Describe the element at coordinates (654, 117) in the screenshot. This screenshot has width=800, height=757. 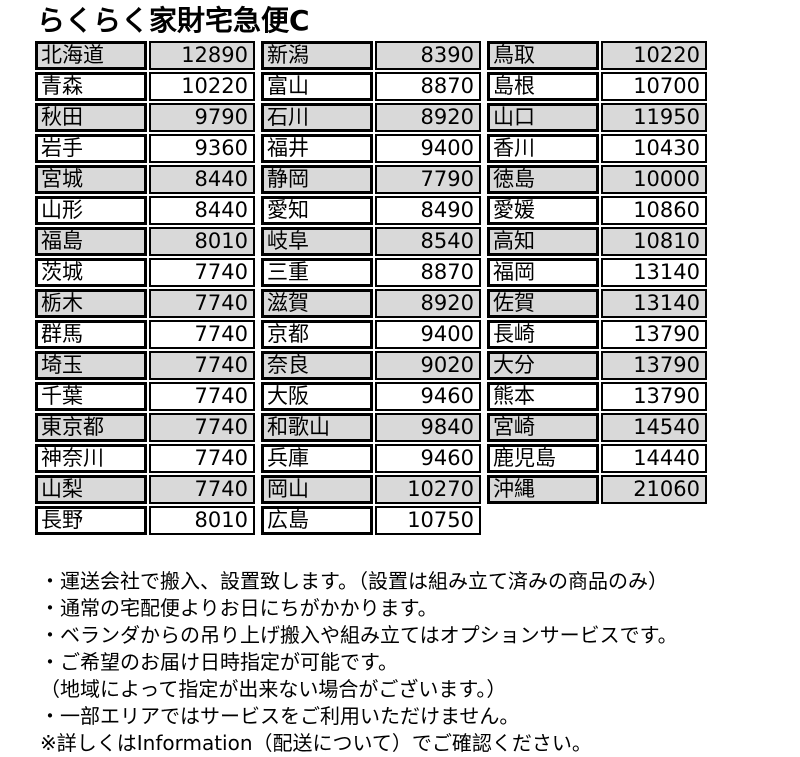
I see `price-cell: 11950` at that location.